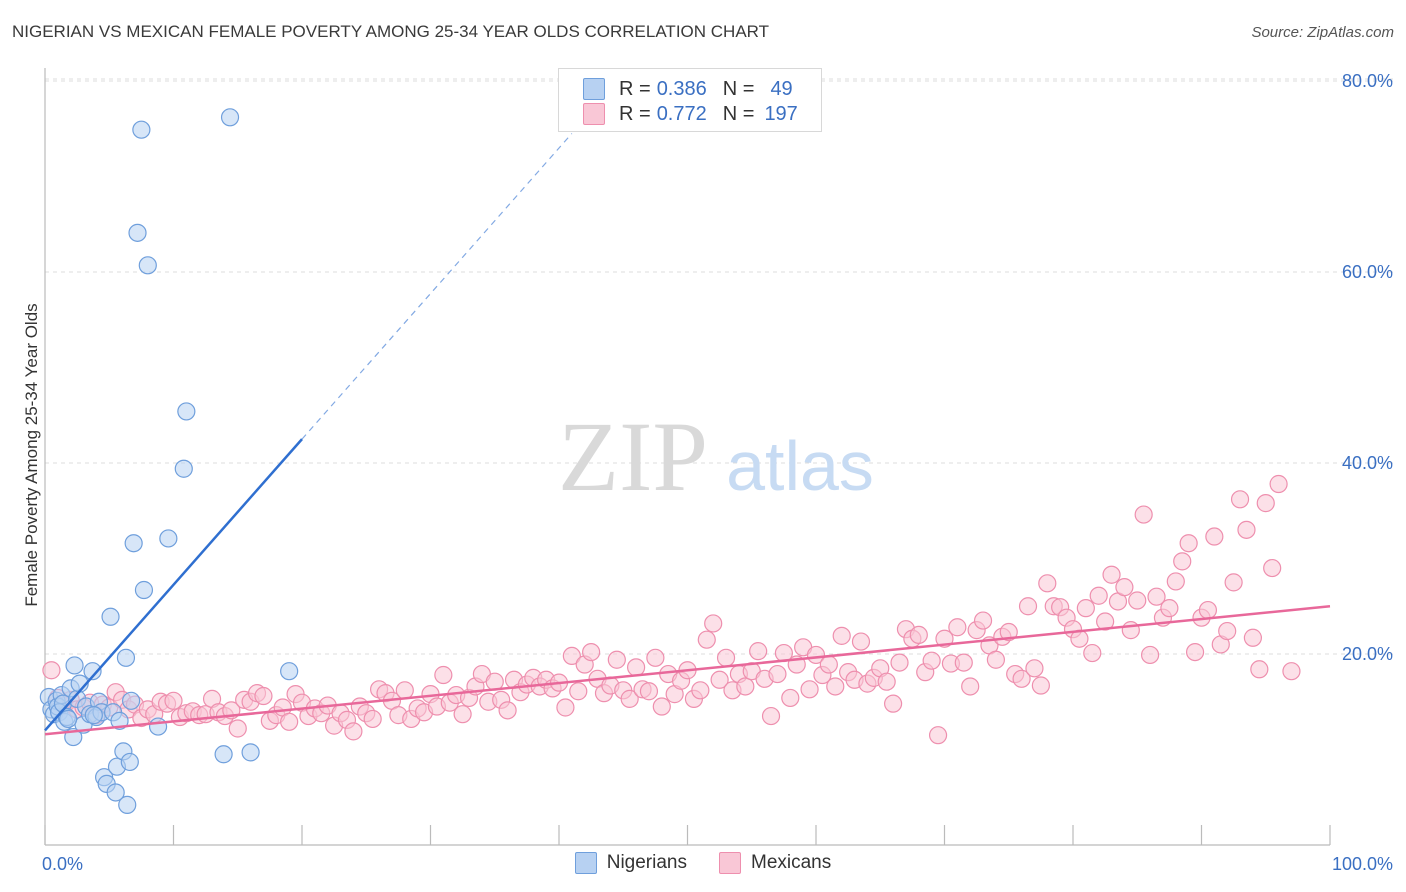 The image size is (1406, 892). I want to click on x-tick-label: 100.0%, so click(1362, 864).